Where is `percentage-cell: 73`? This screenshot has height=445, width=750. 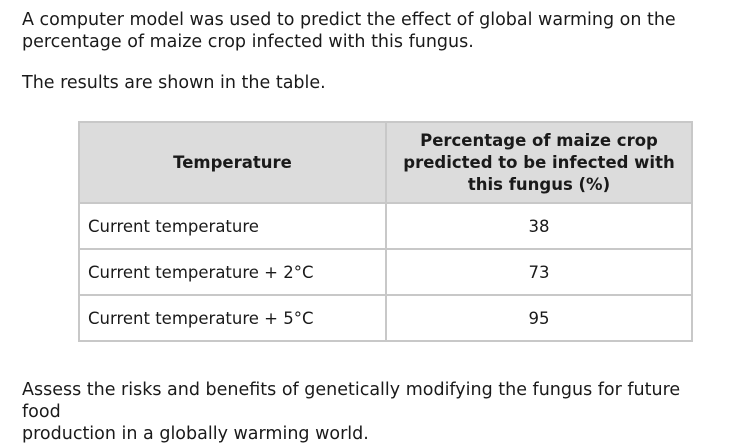
percentage-cell: 73 is located at coordinates (539, 272).